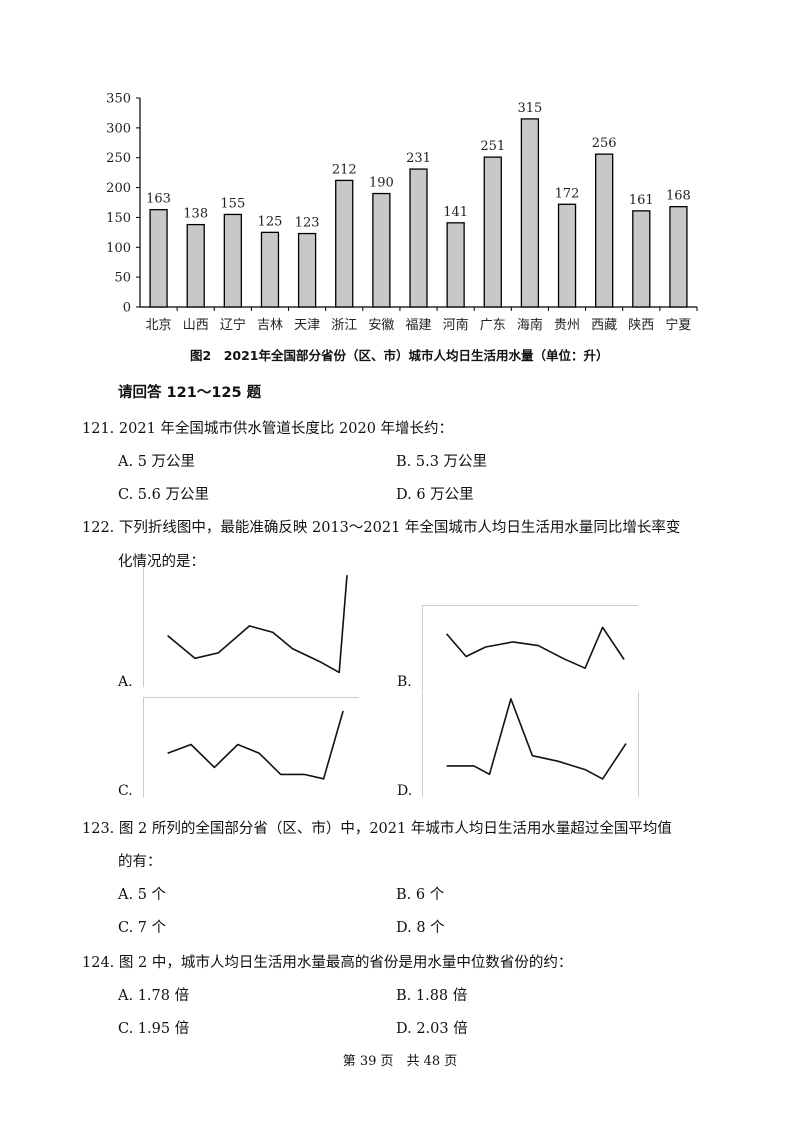 This screenshot has width=800, height=1124. Describe the element at coordinates (442, 462) in the screenshot. I see `question-121-option-b: B. 5.3 万公里` at that location.